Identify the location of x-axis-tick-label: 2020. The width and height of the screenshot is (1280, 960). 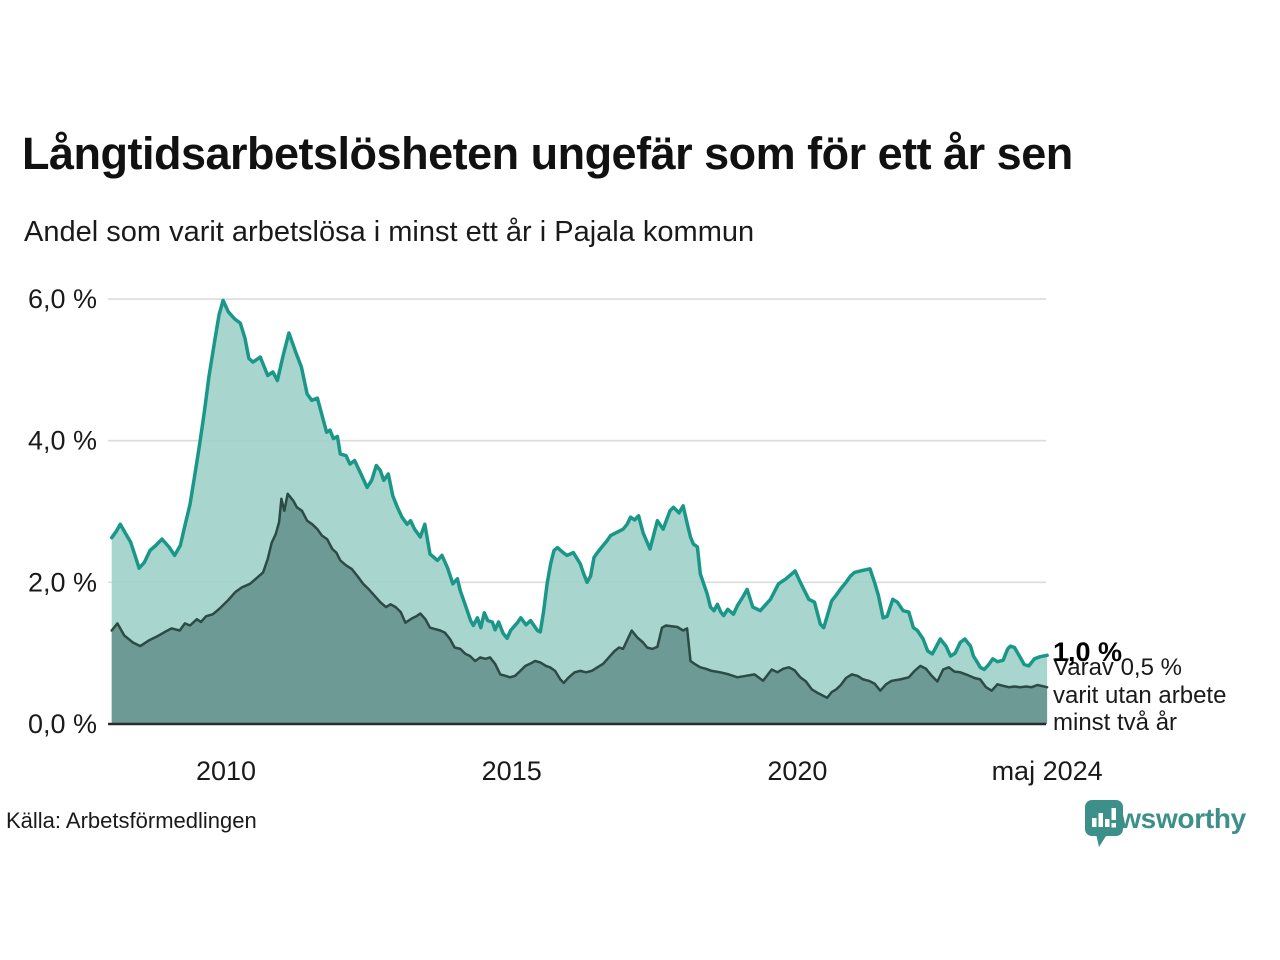
(797, 771).